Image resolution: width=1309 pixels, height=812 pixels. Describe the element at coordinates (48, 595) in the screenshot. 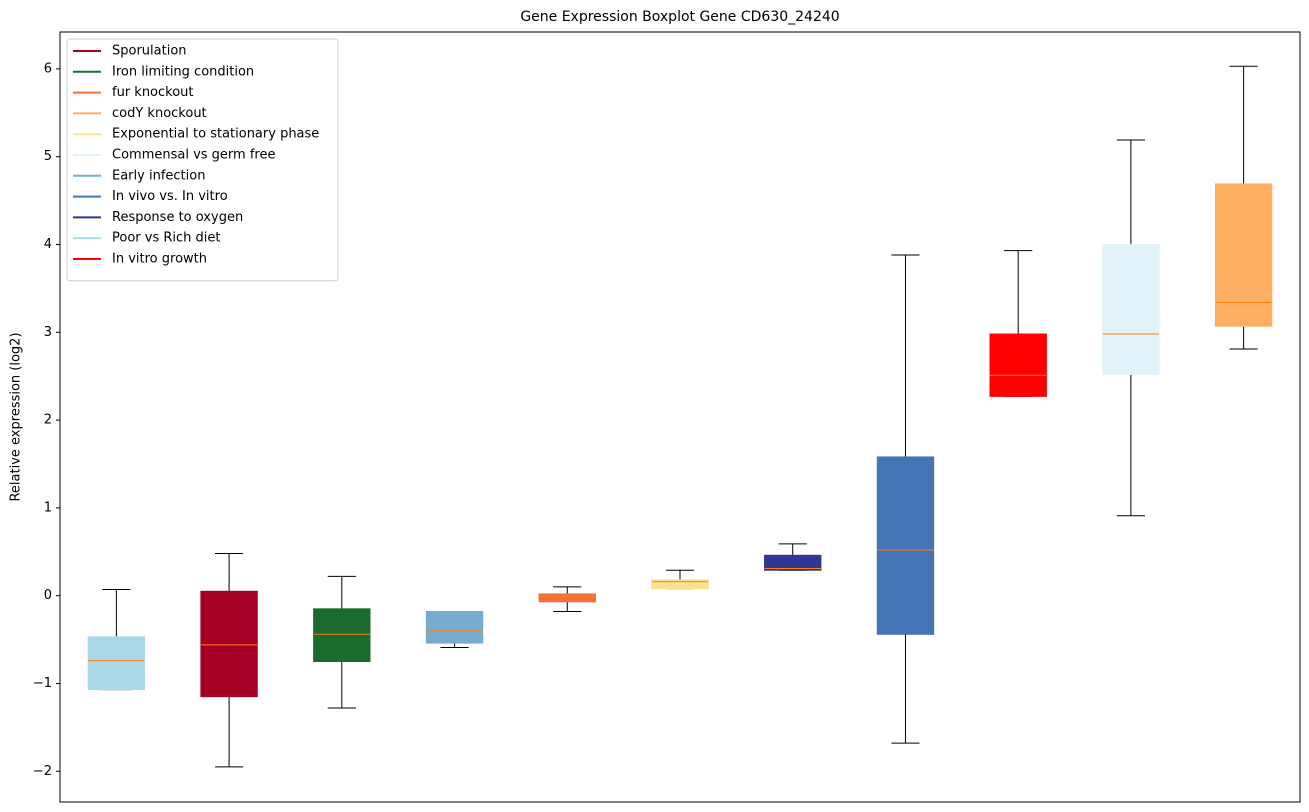

I see `y-tick-label: 0` at that location.